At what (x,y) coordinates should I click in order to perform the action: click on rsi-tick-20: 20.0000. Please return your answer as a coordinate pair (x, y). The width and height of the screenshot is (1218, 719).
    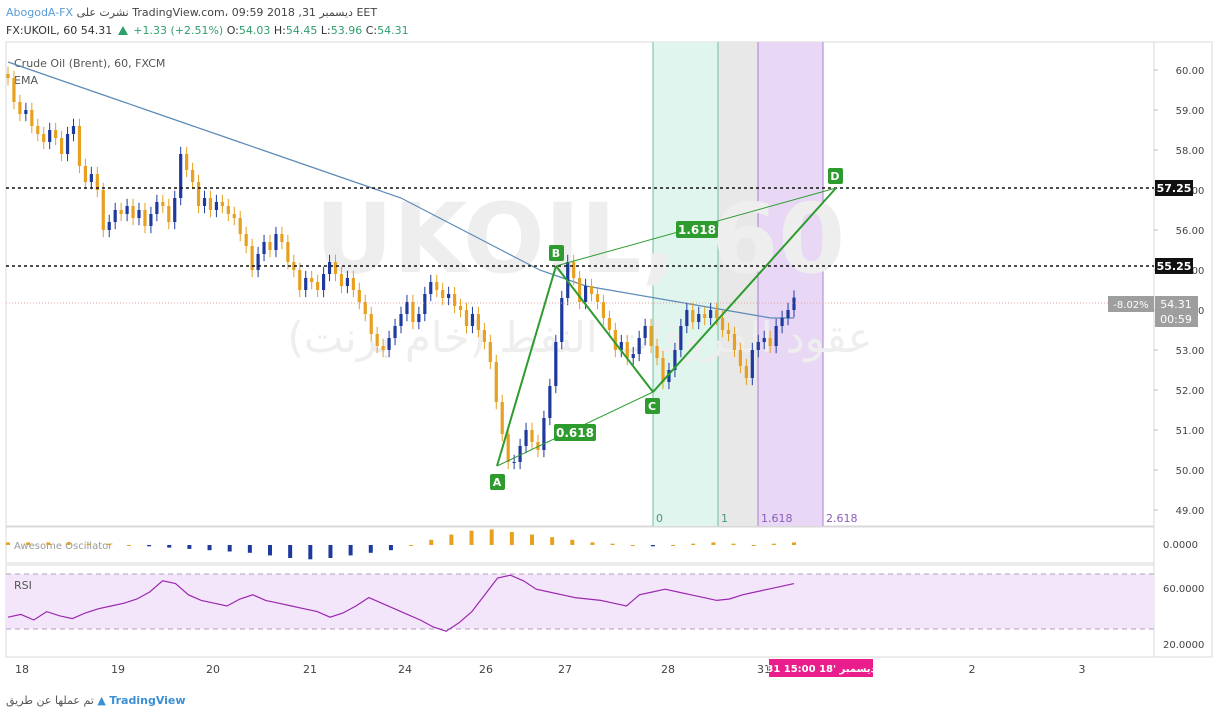
    Looking at the image, I should click on (1183, 645).